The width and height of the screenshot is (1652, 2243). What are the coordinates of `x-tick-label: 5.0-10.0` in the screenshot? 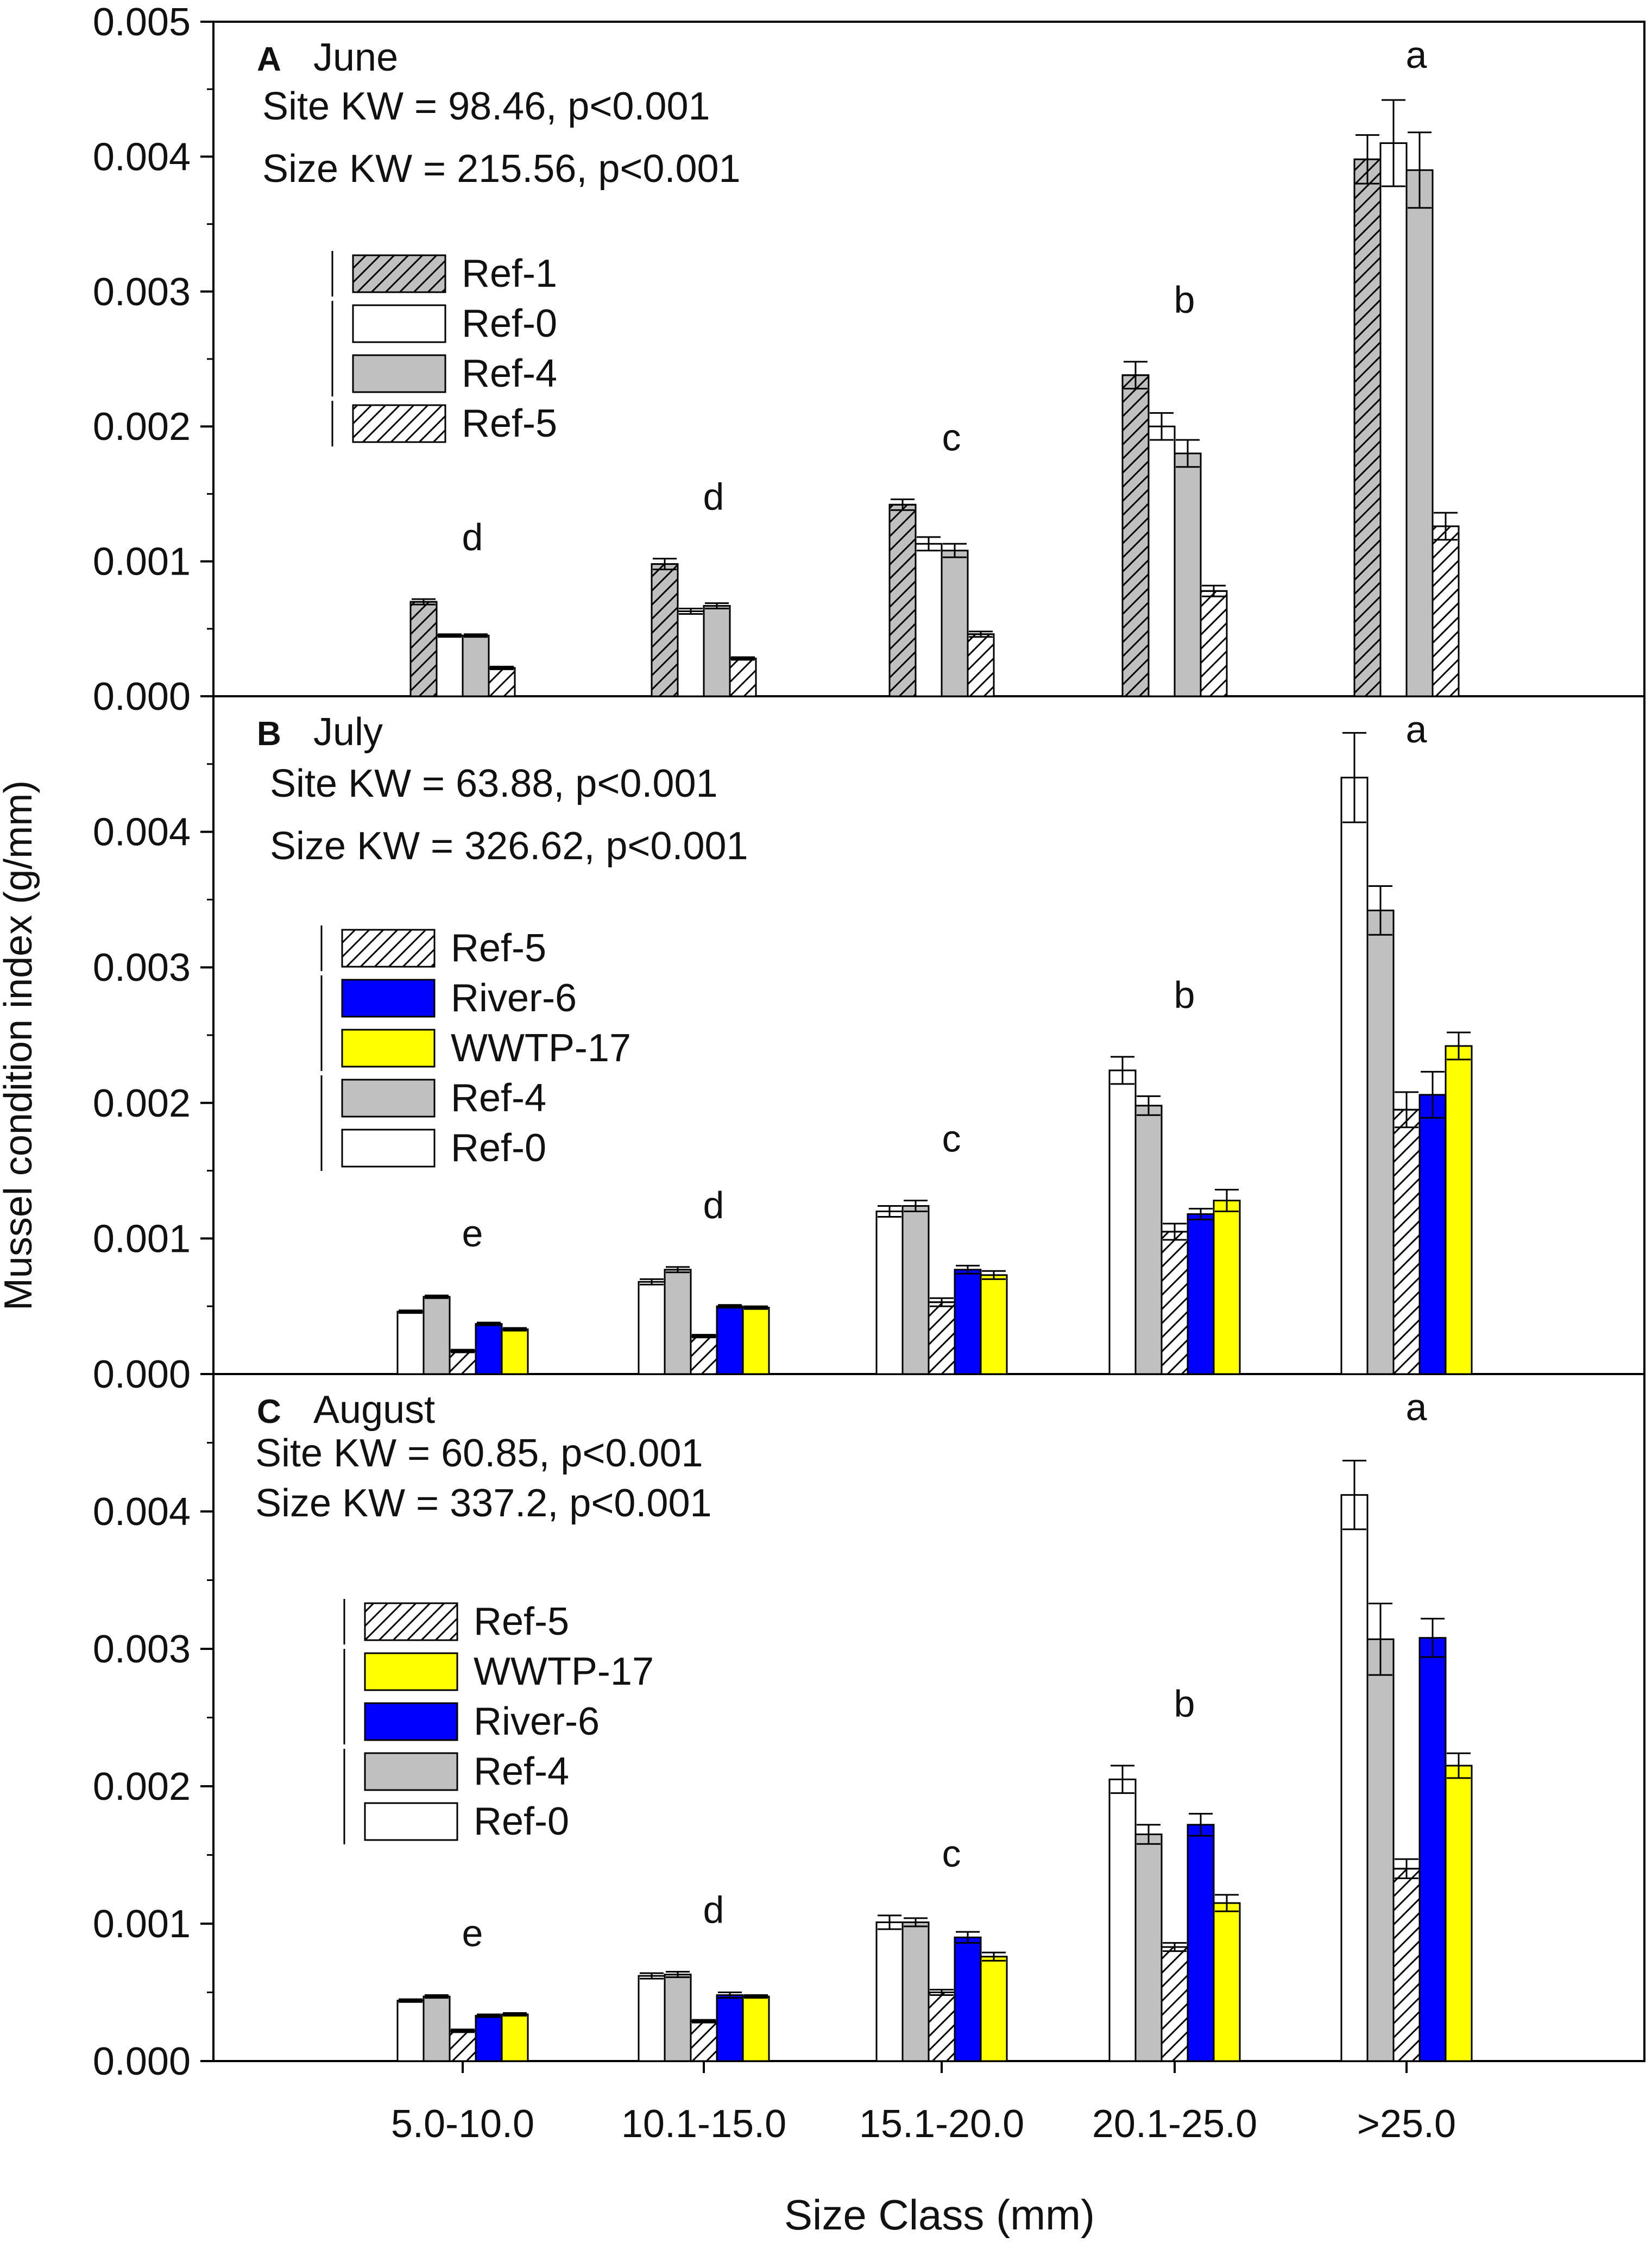 It's located at (463, 2124).